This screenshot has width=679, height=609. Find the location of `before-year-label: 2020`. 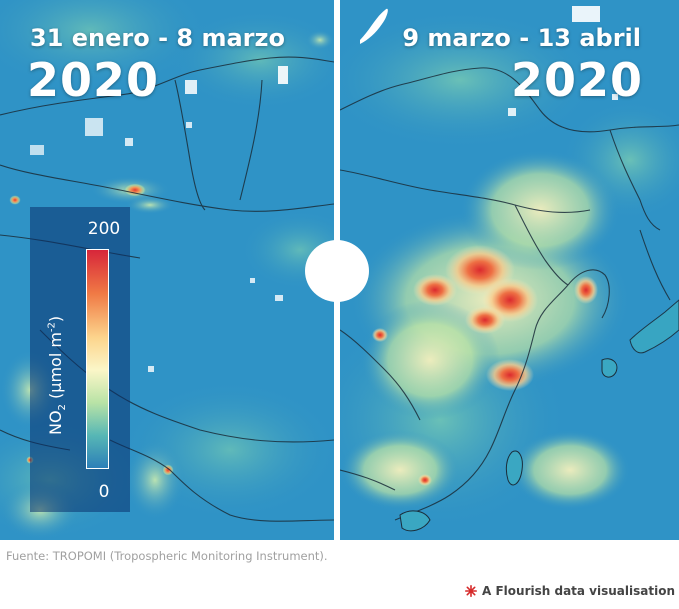

before-year-label: 2020 is located at coordinates (93, 80).